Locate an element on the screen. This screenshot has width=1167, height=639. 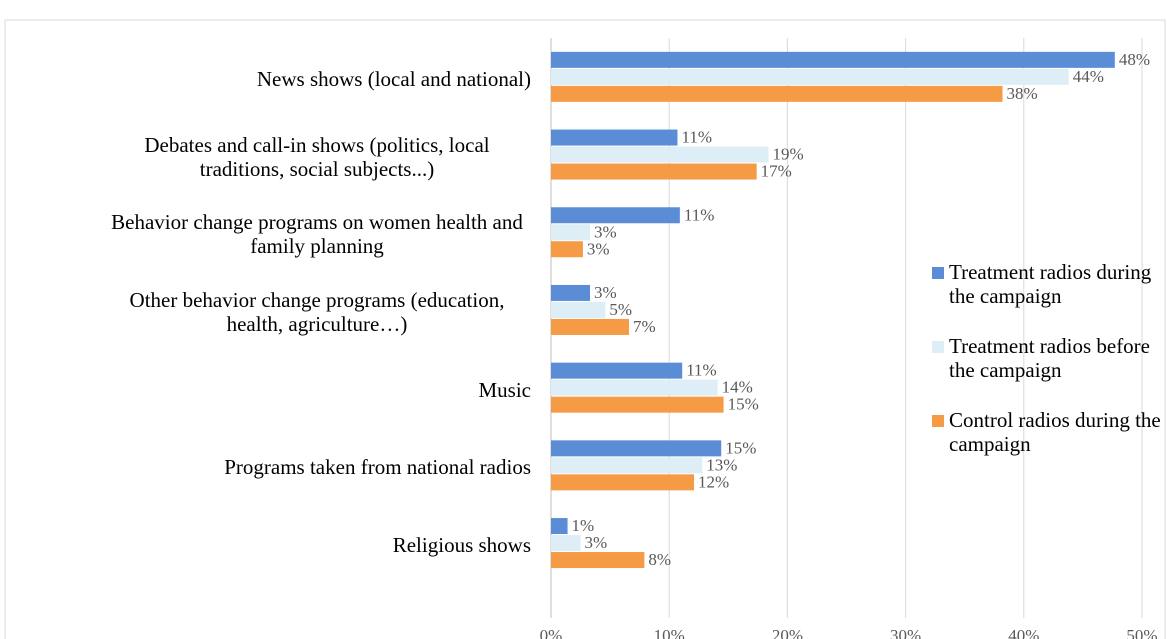
category-label: News shows (local and national) is located at coordinates (265, 79).